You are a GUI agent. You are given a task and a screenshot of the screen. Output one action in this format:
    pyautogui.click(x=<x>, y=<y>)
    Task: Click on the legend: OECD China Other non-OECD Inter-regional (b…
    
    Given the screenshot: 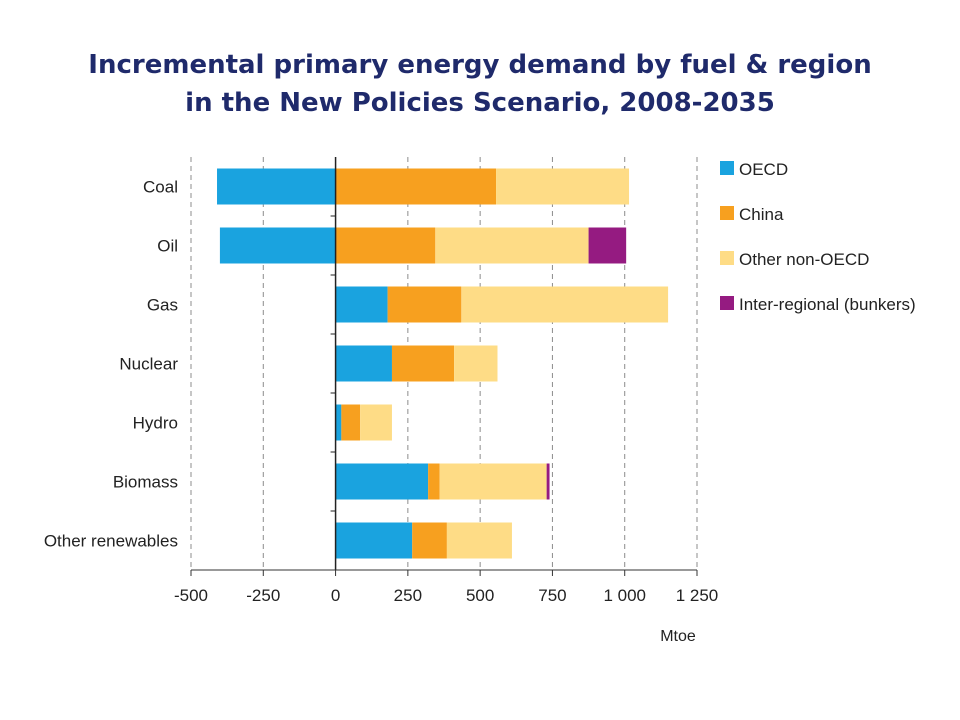 What is the action you would take?
    pyautogui.click(x=818, y=237)
    